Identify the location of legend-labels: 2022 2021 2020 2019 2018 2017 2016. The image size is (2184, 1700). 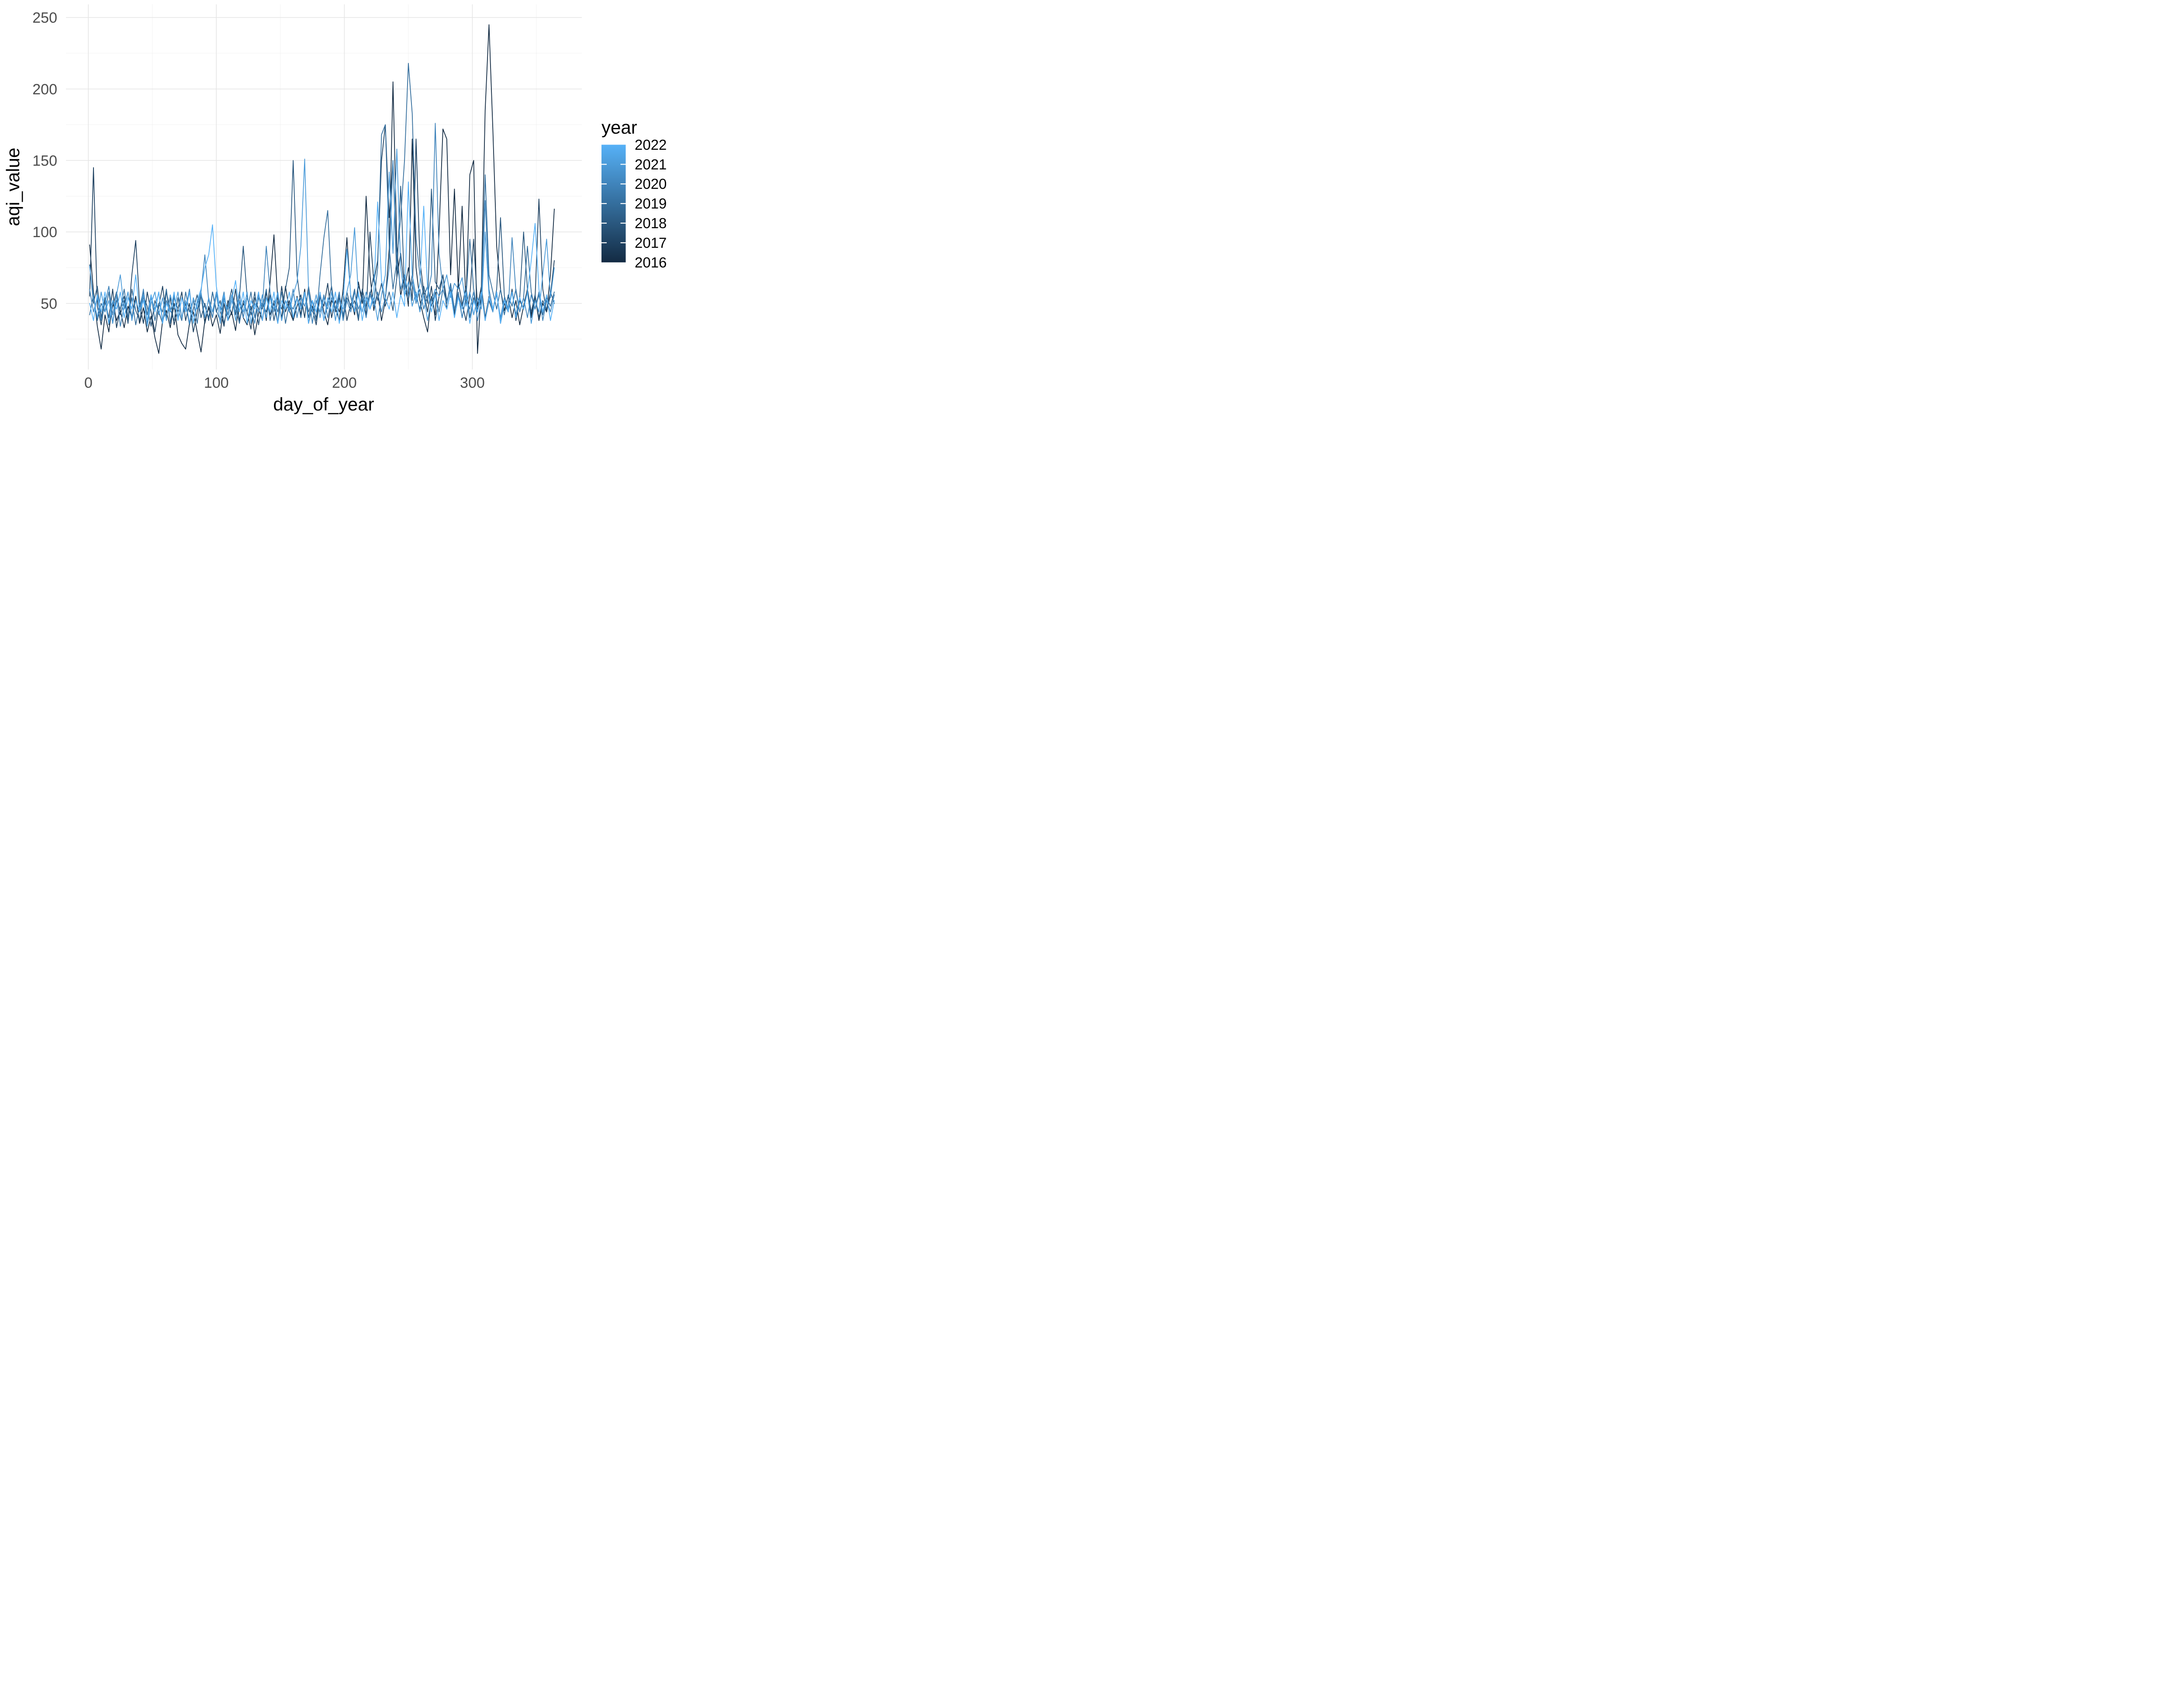
(651, 203).